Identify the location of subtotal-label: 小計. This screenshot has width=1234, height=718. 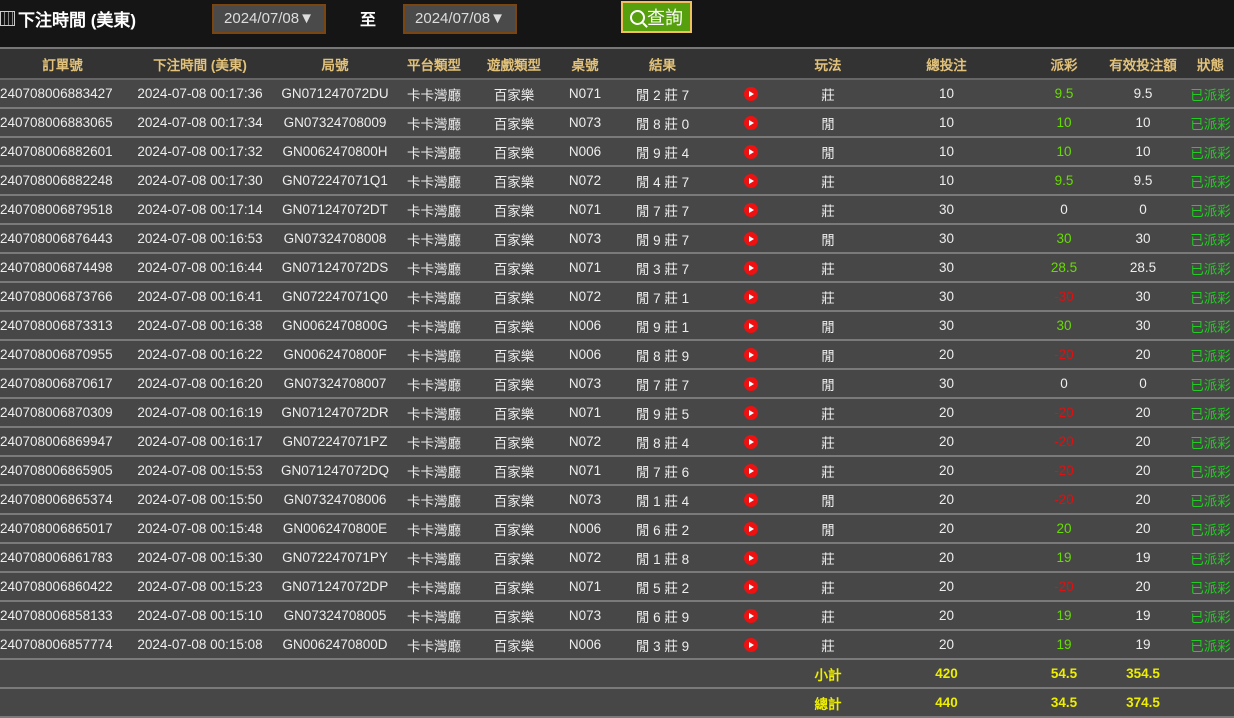
(828, 674).